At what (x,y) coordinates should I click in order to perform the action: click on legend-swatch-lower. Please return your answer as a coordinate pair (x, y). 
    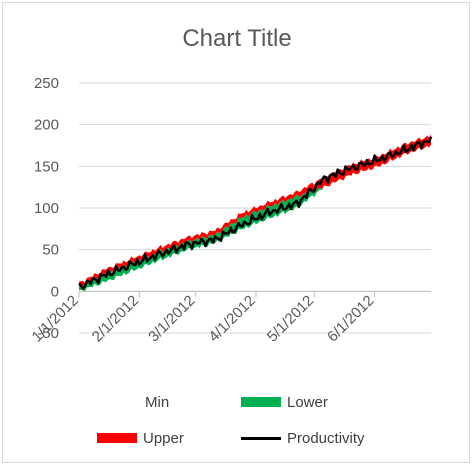
    Looking at the image, I should click on (261, 402).